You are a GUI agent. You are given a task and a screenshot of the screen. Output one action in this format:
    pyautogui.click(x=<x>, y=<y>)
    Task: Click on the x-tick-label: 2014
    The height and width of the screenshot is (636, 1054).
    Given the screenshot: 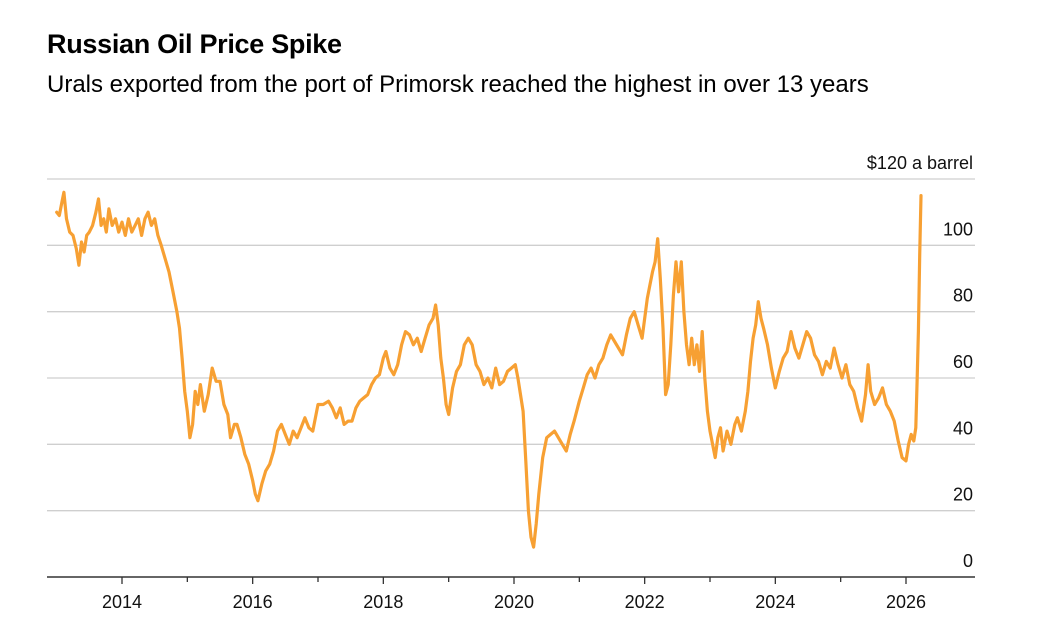 What is the action you would take?
    pyautogui.click(x=122, y=602)
    